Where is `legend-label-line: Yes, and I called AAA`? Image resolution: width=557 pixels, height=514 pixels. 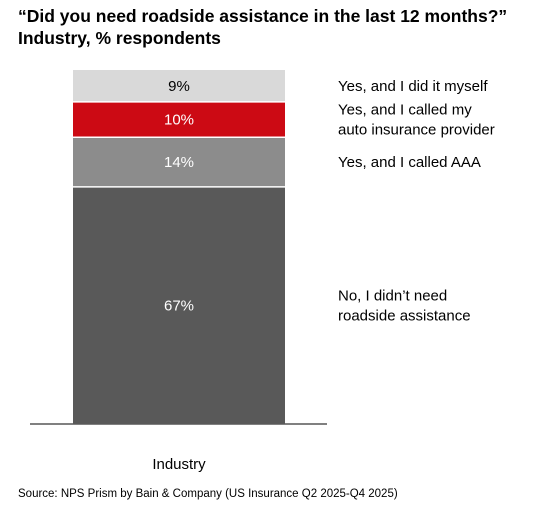 legend-label-line: Yes, and I called AAA is located at coordinates (409, 162).